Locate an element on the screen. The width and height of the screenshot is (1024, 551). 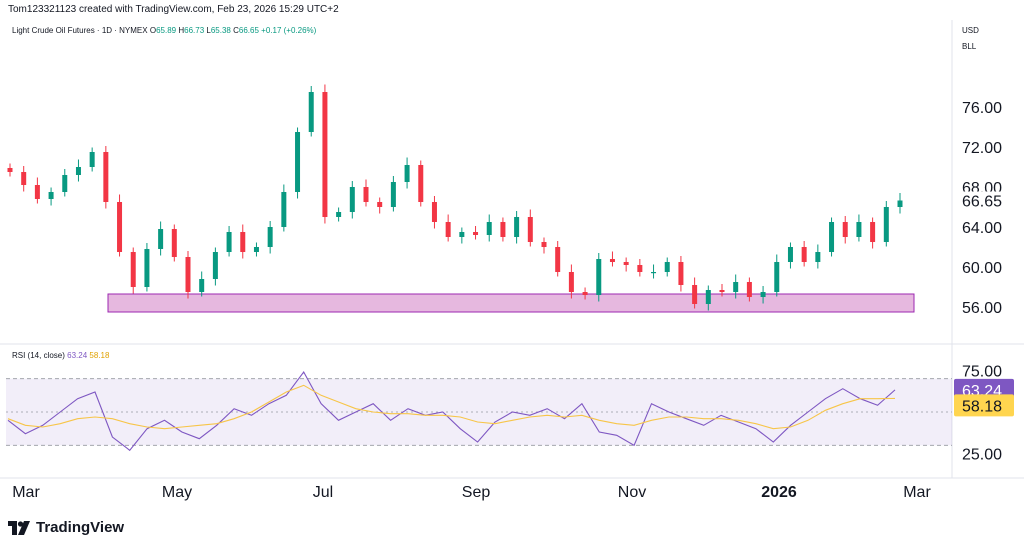
time-axis-label: May is located at coordinates (177, 492).